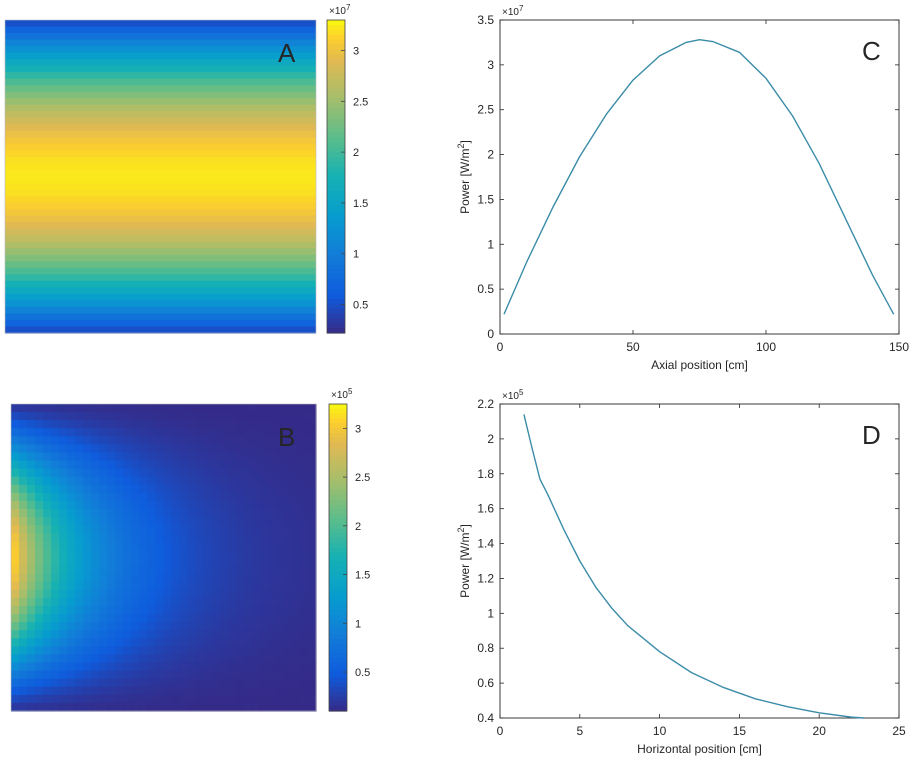  What do you see at coordinates (358, 527) in the screenshot?
I see `colorbar-tick-label: 2` at bounding box center [358, 527].